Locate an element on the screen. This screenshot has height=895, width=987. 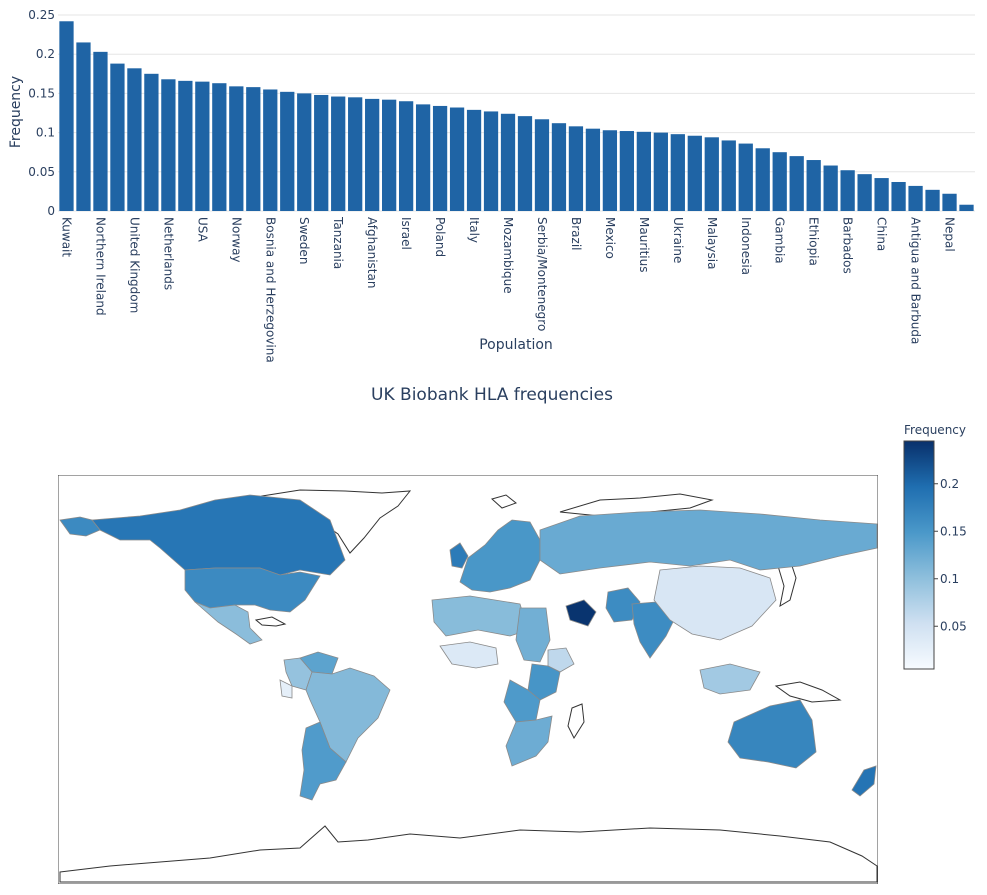
madagascar-outline is located at coordinates (576, 721).